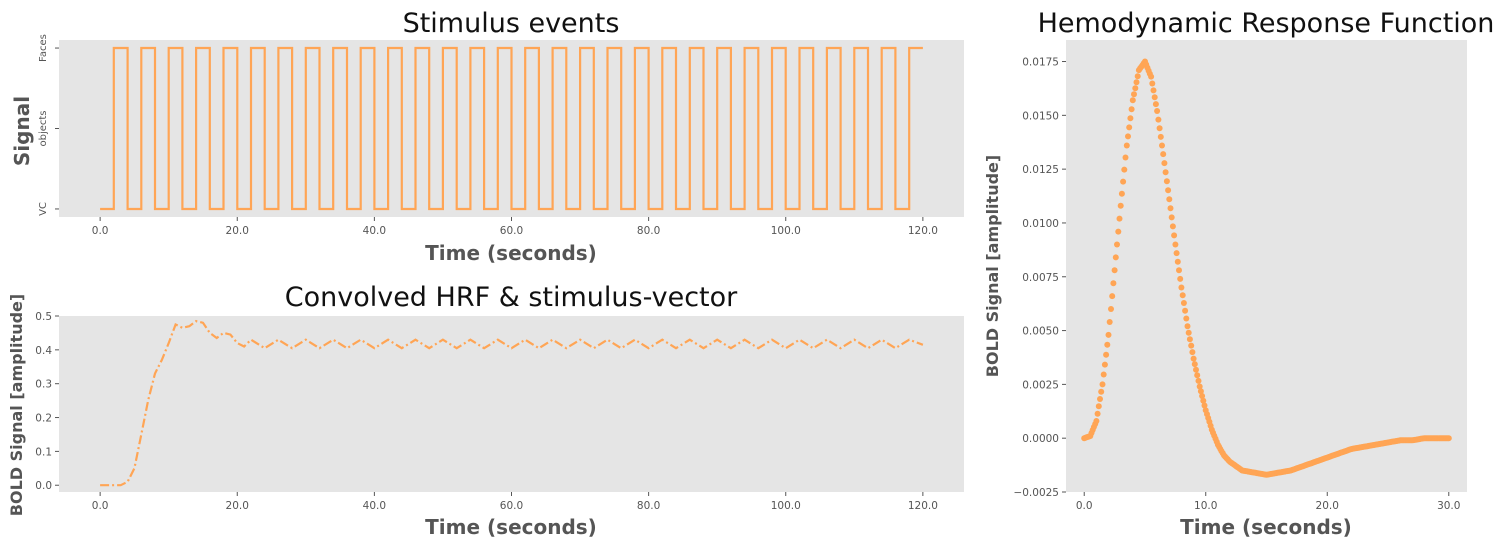  What do you see at coordinates (511, 23) in the screenshot?
I see `chart-title: Stimulus events` at bounding box center [511, 23].